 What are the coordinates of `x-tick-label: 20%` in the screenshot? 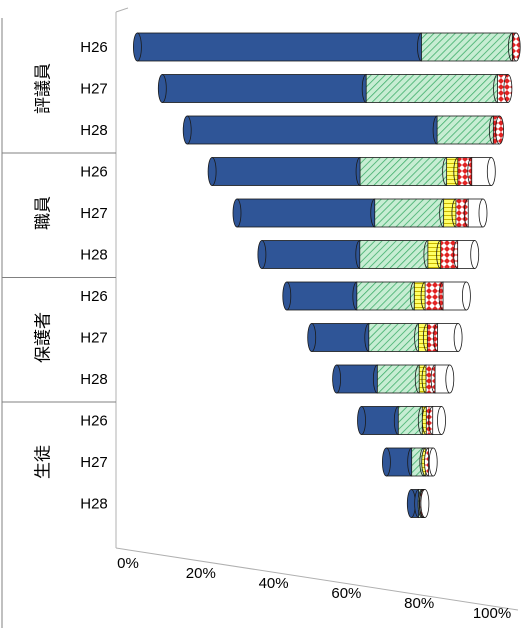 It's located at (201, 573).